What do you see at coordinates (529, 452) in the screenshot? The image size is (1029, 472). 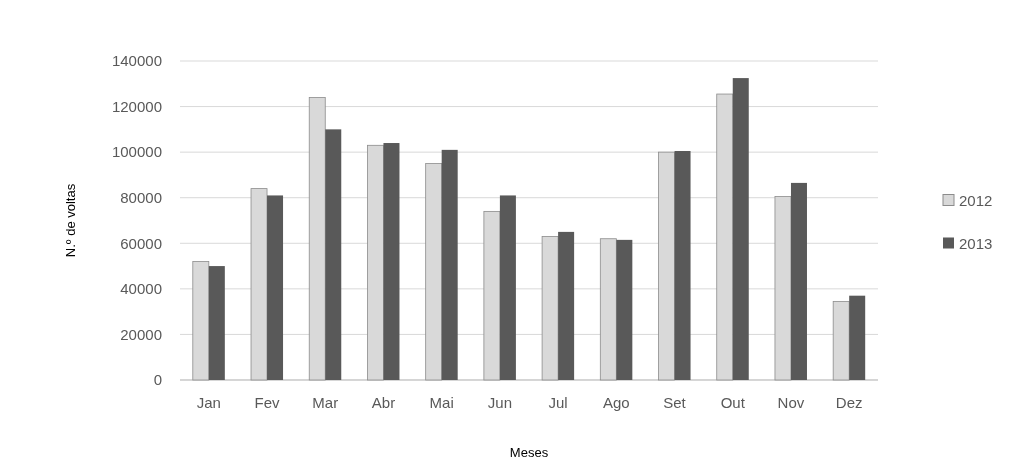 I see `x-axis-title: Meses` at bounding box center [529, 452].